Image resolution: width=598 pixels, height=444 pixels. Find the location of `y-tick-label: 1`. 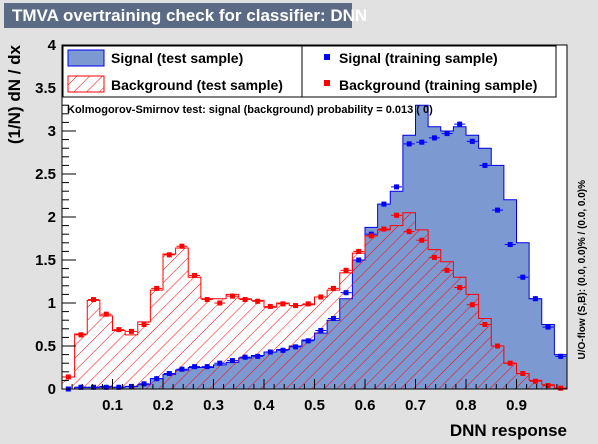

y-tick-label: 1 is located at coordinates (52, 303).